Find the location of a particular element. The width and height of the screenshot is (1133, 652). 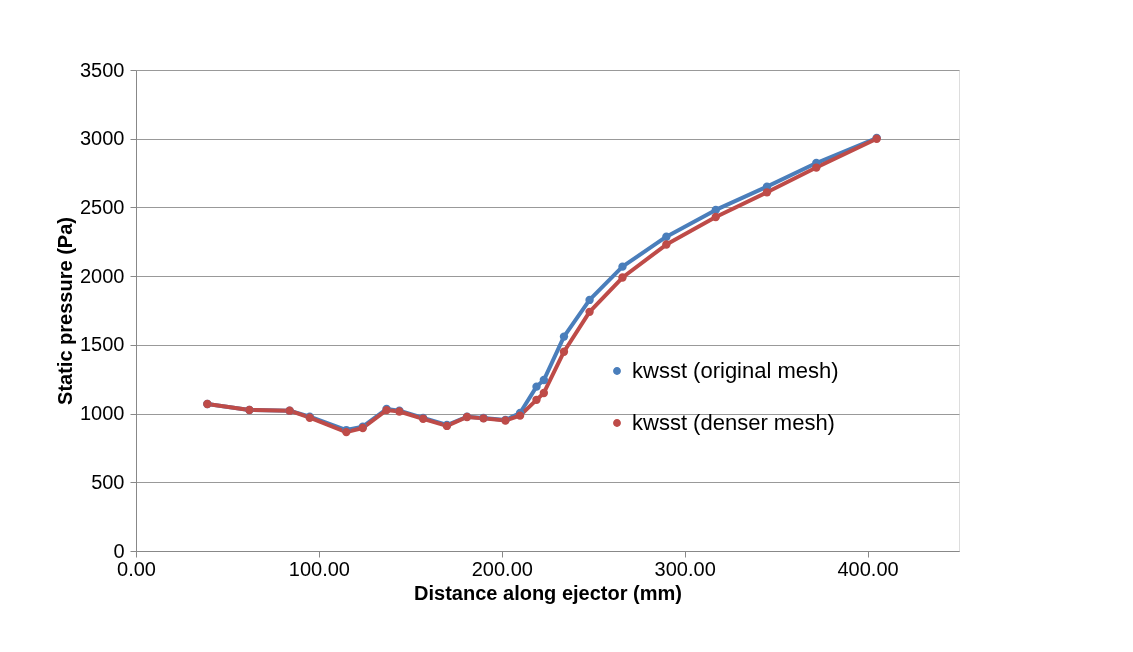

x-tick-label: 300.00 is located at coordinates (685, 568).